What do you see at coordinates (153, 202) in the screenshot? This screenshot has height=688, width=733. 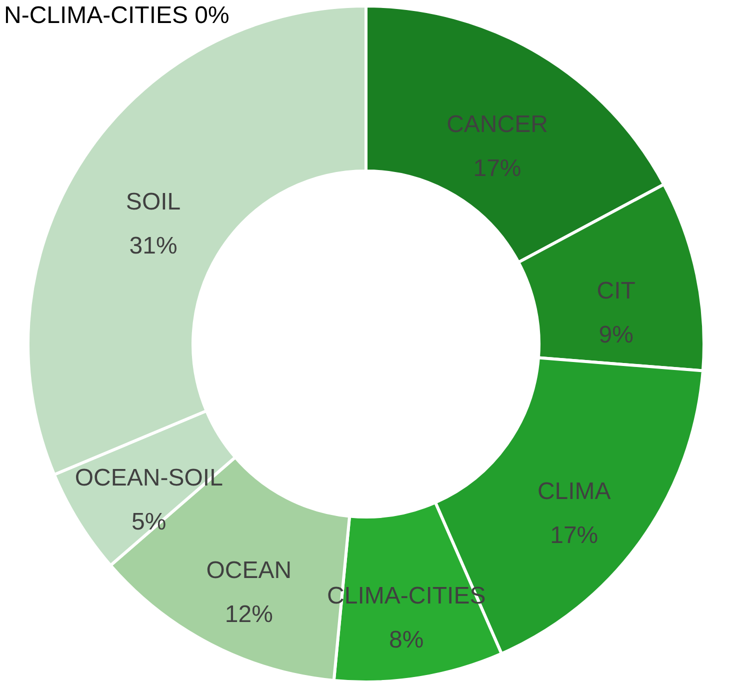 I see `slice-label: SOIL` at bounding box center [153, 202].